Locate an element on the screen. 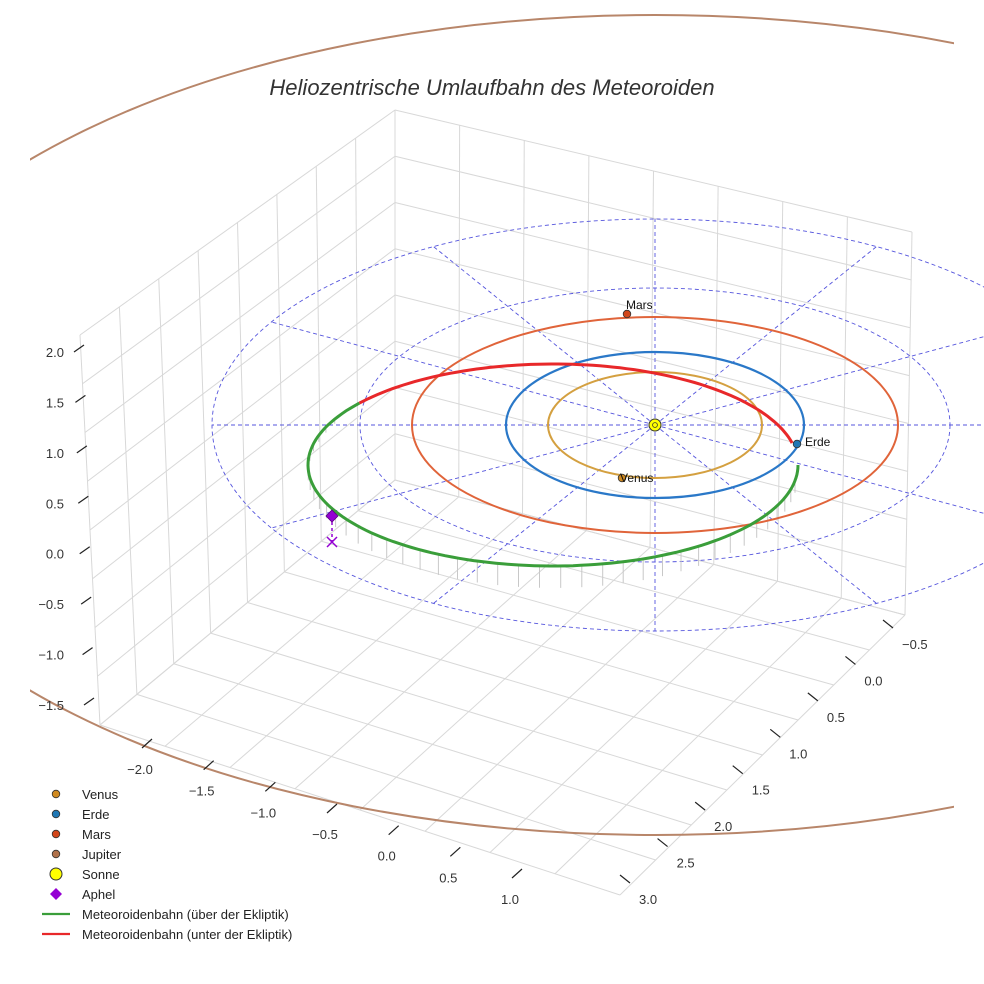 The image size is (984, 984). aphel-x-stroke is located at coordinates (332, 542).